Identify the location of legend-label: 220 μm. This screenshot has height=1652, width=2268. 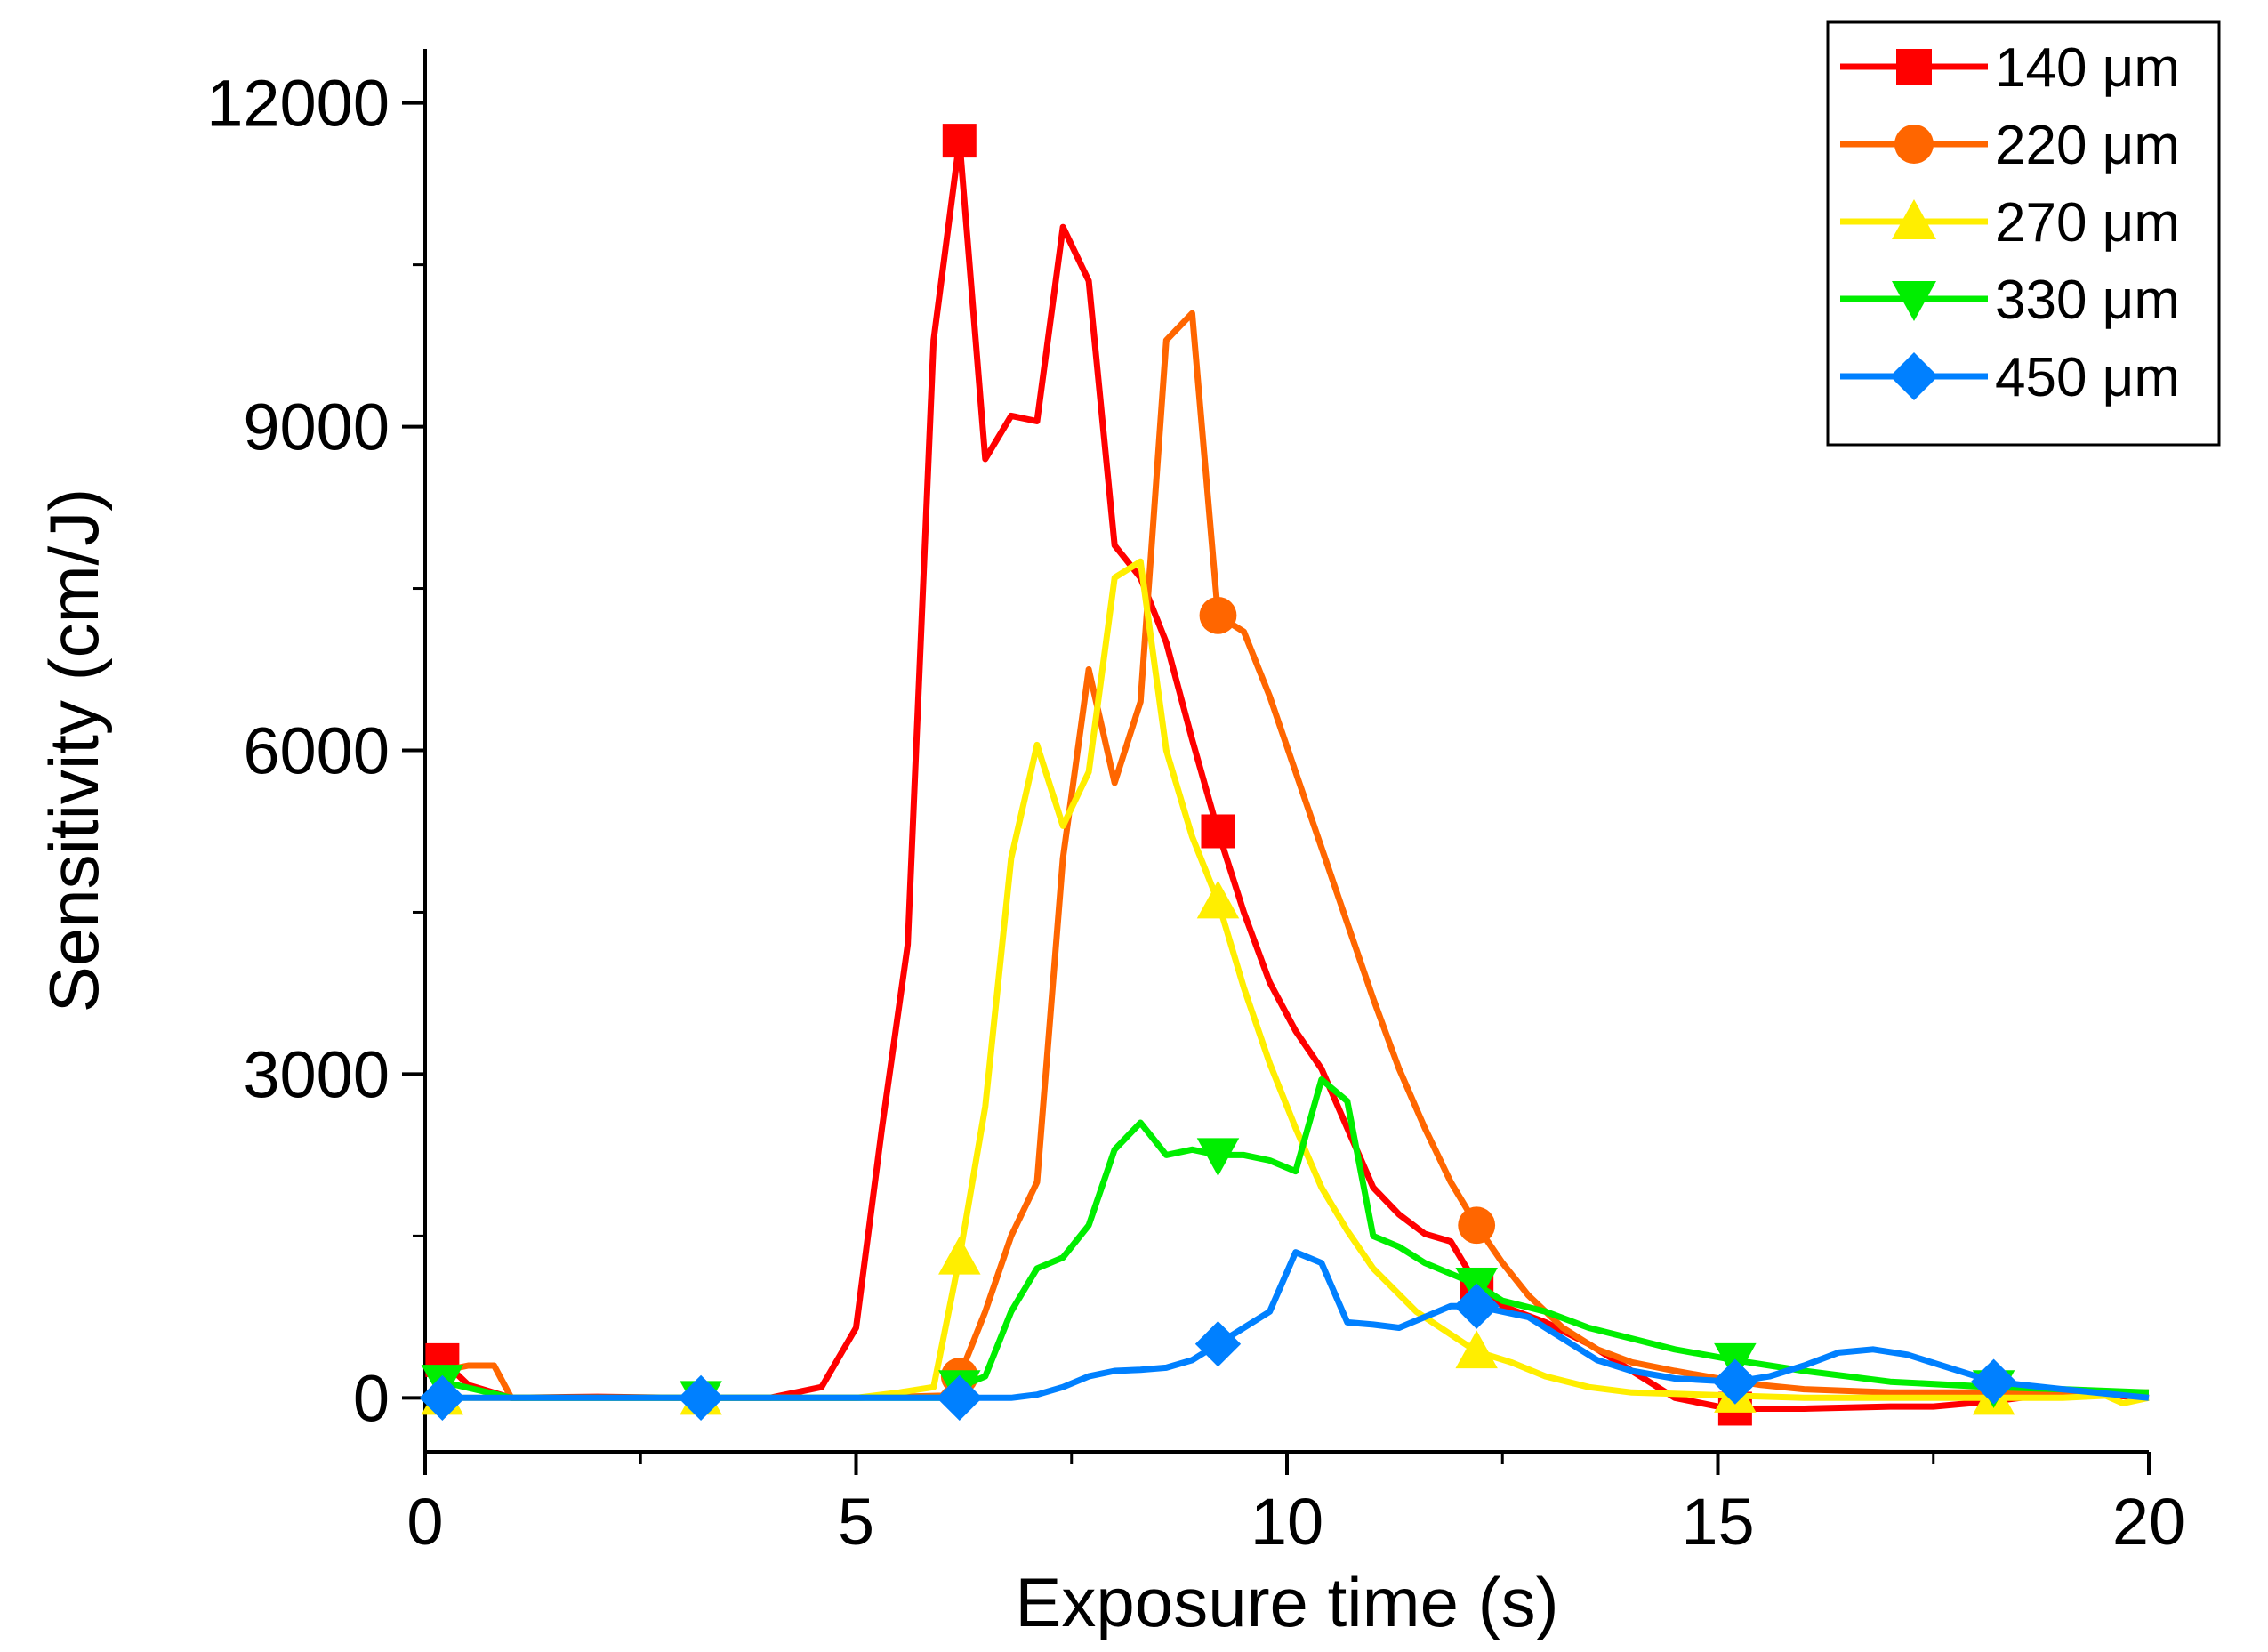
(2087, 145).